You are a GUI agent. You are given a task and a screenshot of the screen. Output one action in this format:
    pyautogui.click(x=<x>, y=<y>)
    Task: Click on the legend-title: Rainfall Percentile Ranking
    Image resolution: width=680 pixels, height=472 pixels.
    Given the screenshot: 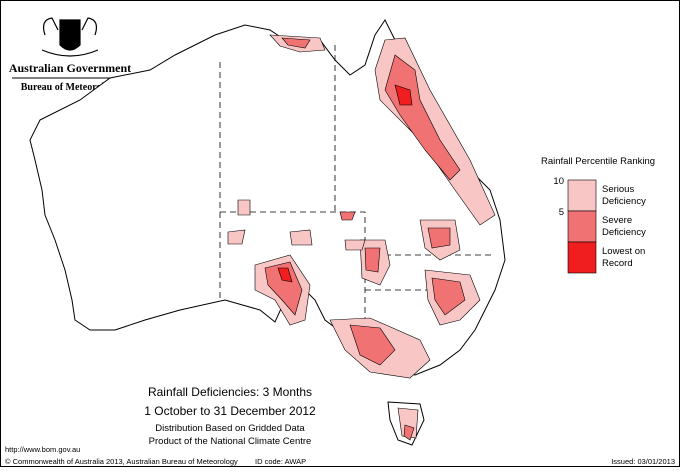 What is the action you would take?
    pyautogui.click(x=598, y=161)
    